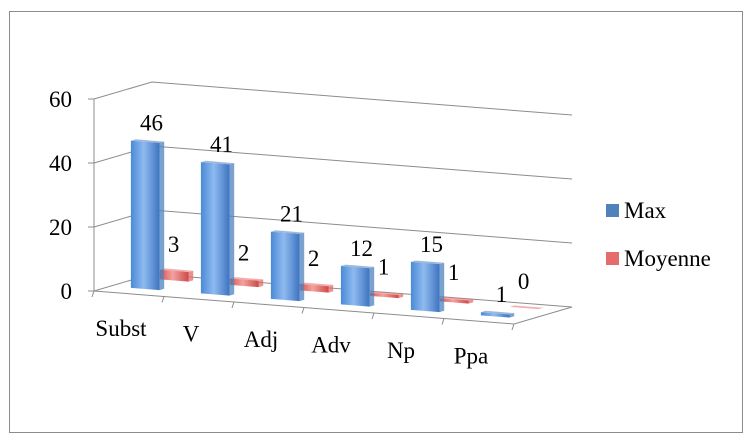 The image size is (749, 437). I want to click on bar-max-adv, so click(357, 285).